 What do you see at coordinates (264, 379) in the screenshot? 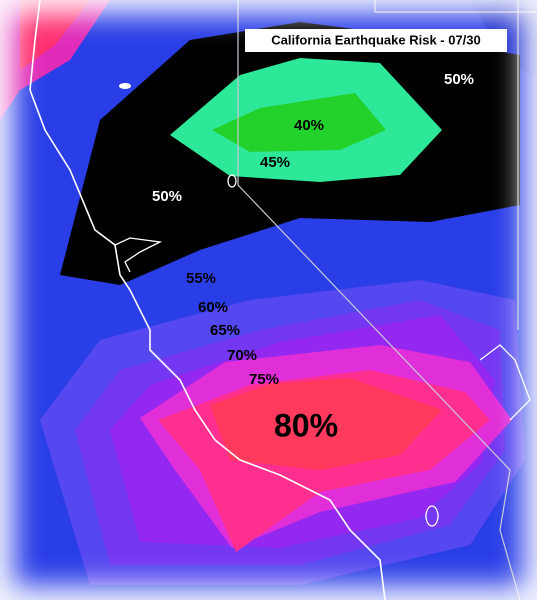
I see `contour-label: 75%` at bounding box center [264, 379].